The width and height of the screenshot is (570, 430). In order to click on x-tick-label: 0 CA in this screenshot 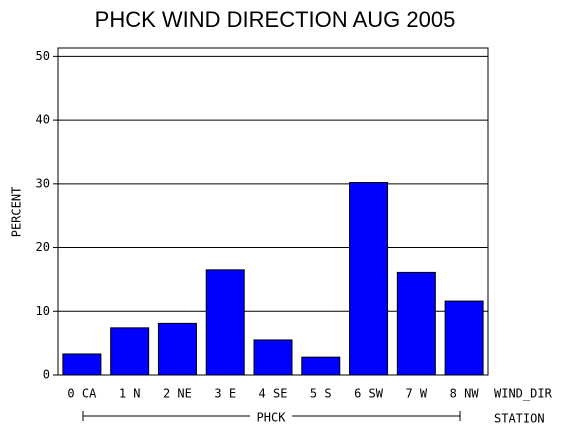, I will do `click(82, 394)`.